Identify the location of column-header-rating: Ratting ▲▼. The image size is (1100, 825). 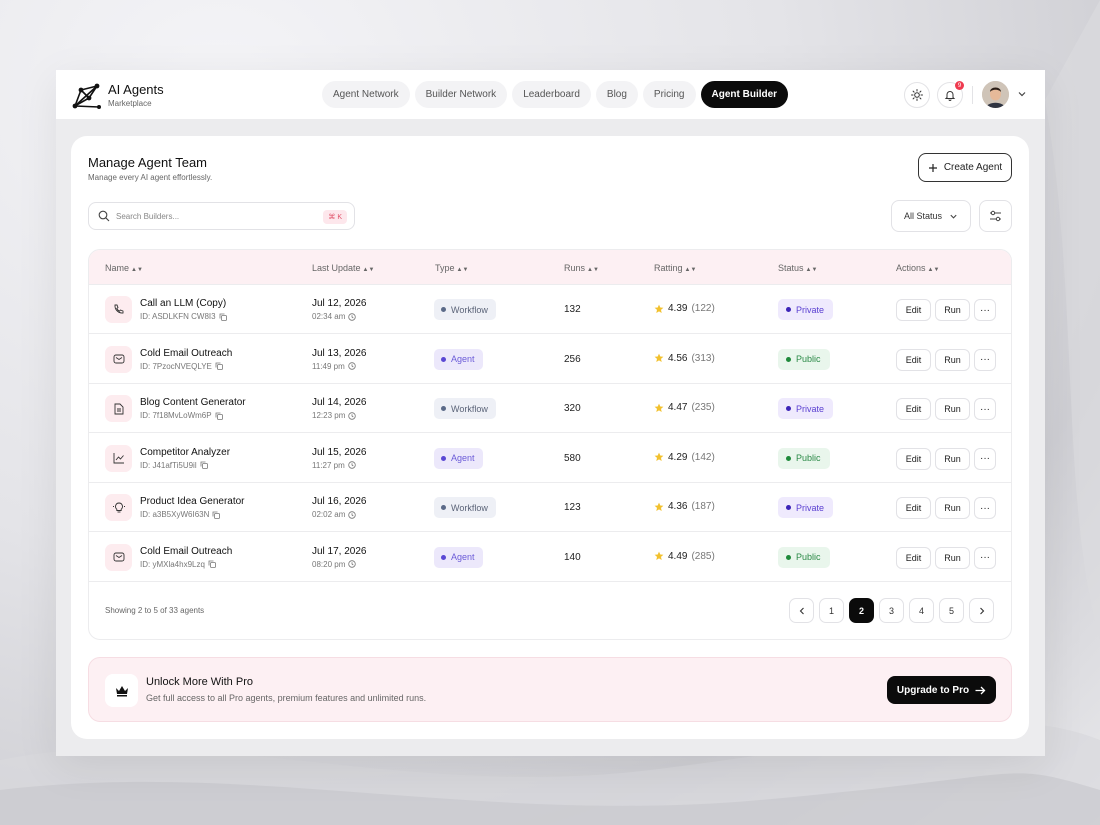
(675, 268).